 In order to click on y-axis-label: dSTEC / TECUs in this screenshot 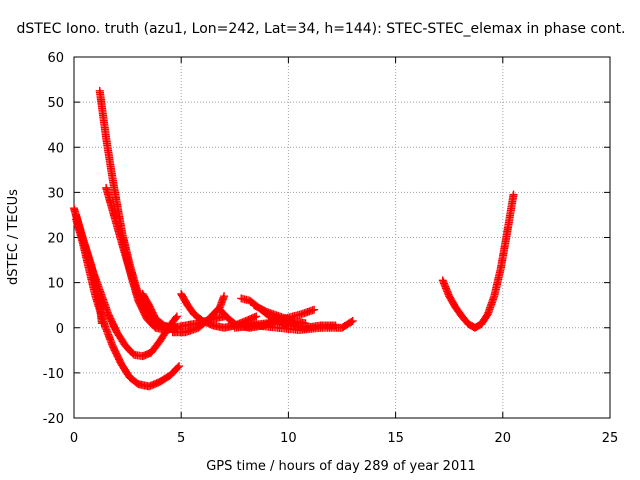, I will do `click(13, 237)`.